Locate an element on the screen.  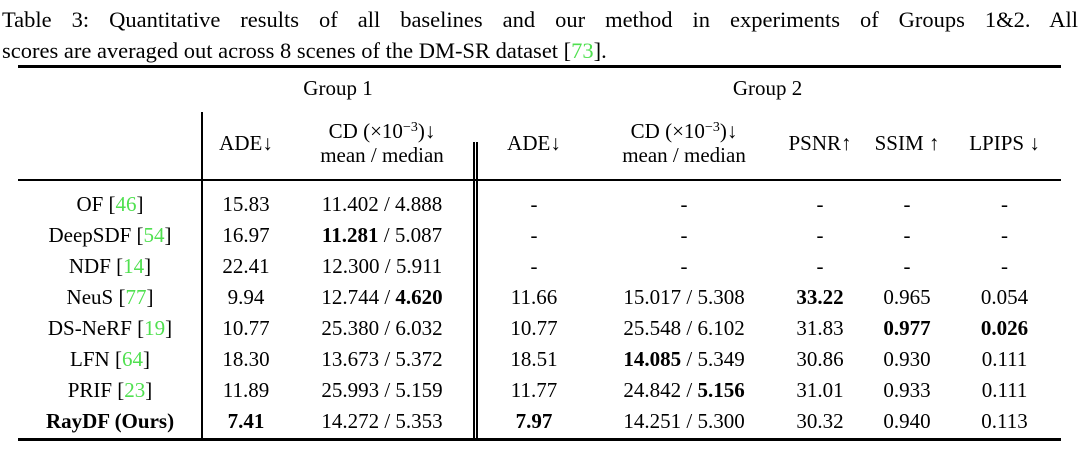
cell-lpips: 0.054 is located at coordinates (1004, 297).